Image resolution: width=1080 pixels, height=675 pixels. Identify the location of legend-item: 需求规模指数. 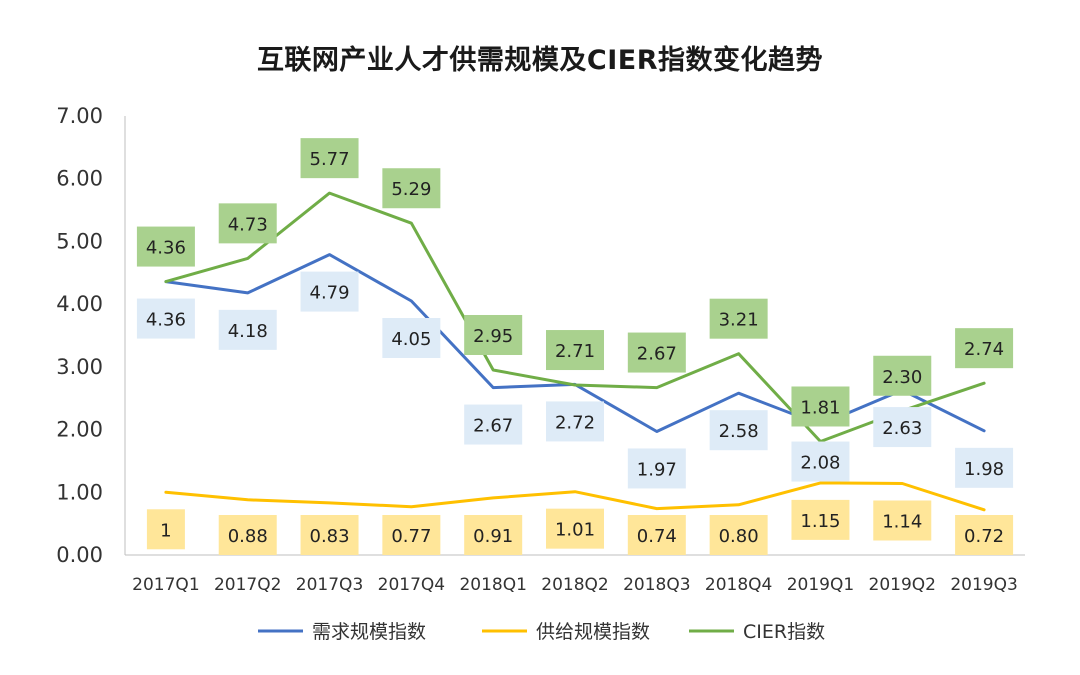
(342, 632).